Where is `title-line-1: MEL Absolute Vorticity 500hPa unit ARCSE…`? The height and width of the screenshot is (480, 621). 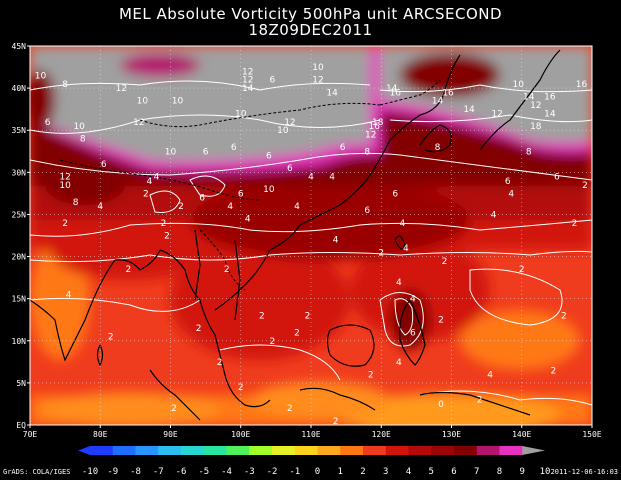 title-line-1: MEL Absolute Vorticity 500hPa unit ARCSE… is located at coordinates (310, 14).